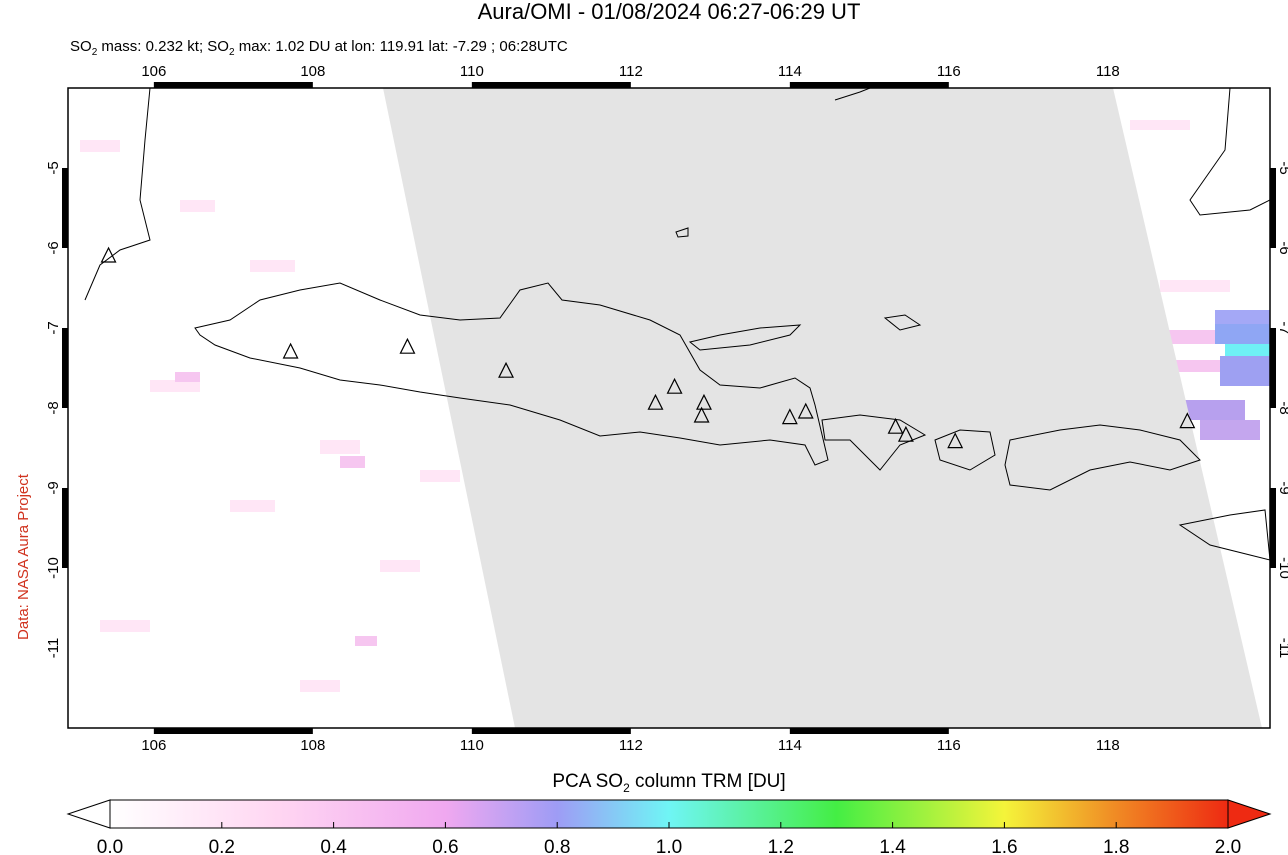 Image resolution: width=1288 pixels, height=855 pixels. Describe the element at coordinates (790, 745) in the screenshot. I see `x-tick-label-bottom: 114` at that location.